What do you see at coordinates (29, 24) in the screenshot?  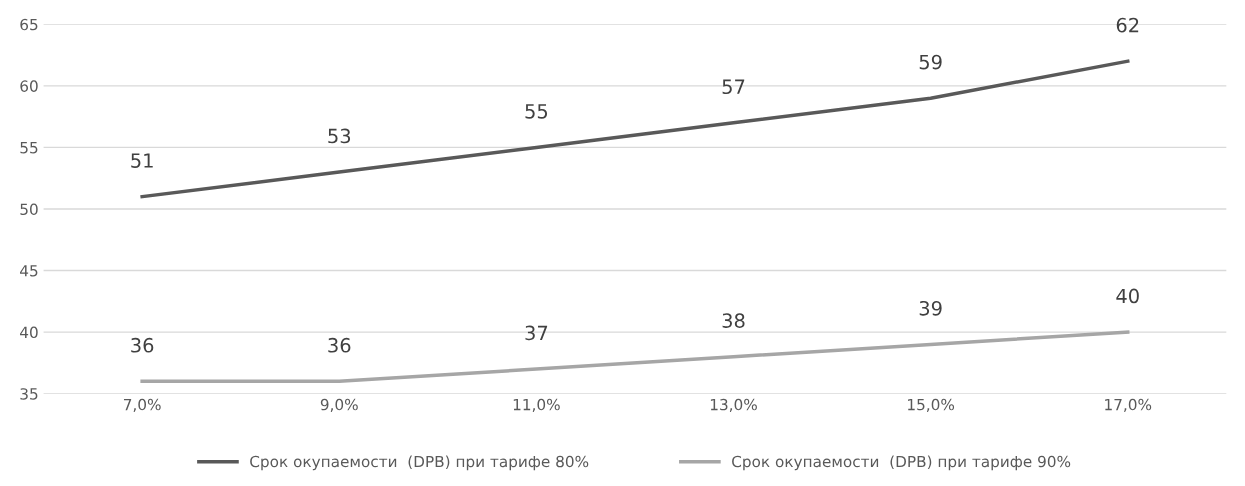 I see `y-tick-label: 65` at bounding box center [29, 24].